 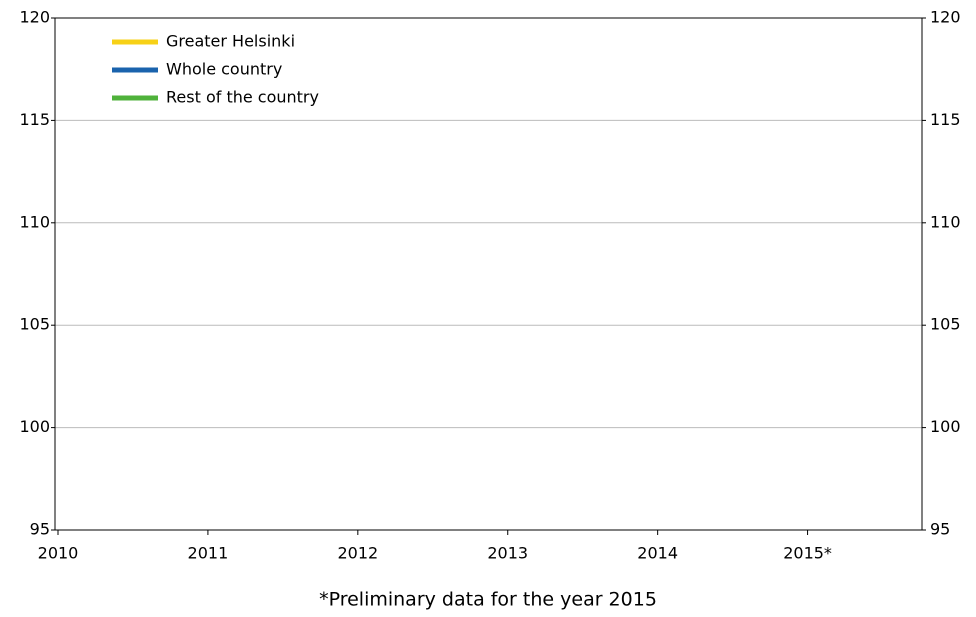 What do you see at coordinates (357, 553) in the screenshot?
I see `x-tick-label: 2012` at bounding box center [357, 553].